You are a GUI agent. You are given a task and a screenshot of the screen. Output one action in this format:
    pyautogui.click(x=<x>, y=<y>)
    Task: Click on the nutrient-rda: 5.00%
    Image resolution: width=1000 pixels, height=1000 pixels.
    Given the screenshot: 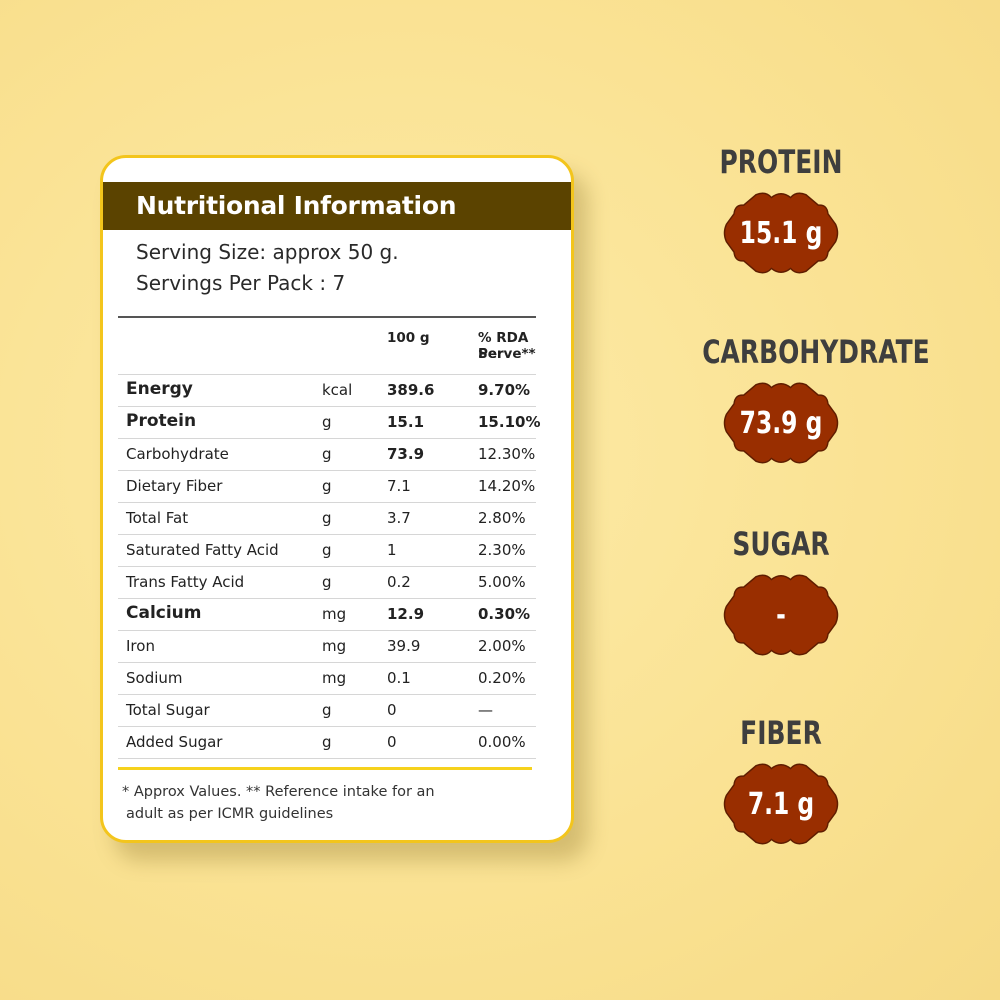 What is the action you would take?
    pyautogui.click(x=502, y=582)
    